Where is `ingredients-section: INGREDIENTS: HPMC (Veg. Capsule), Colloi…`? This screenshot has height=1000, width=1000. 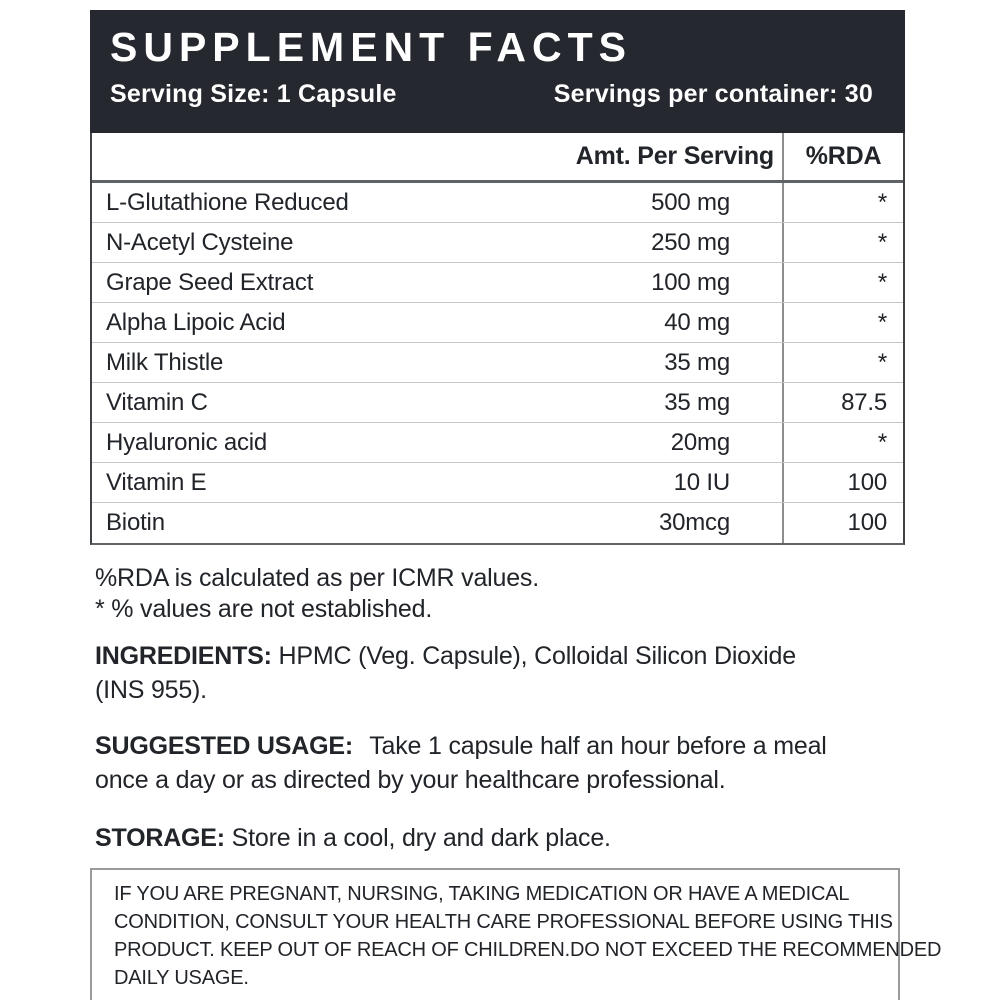
ingredients-section: INGREDIENTS: HPMC (Veg. Capsule), Colloi… is located at coordinates (490, 673).